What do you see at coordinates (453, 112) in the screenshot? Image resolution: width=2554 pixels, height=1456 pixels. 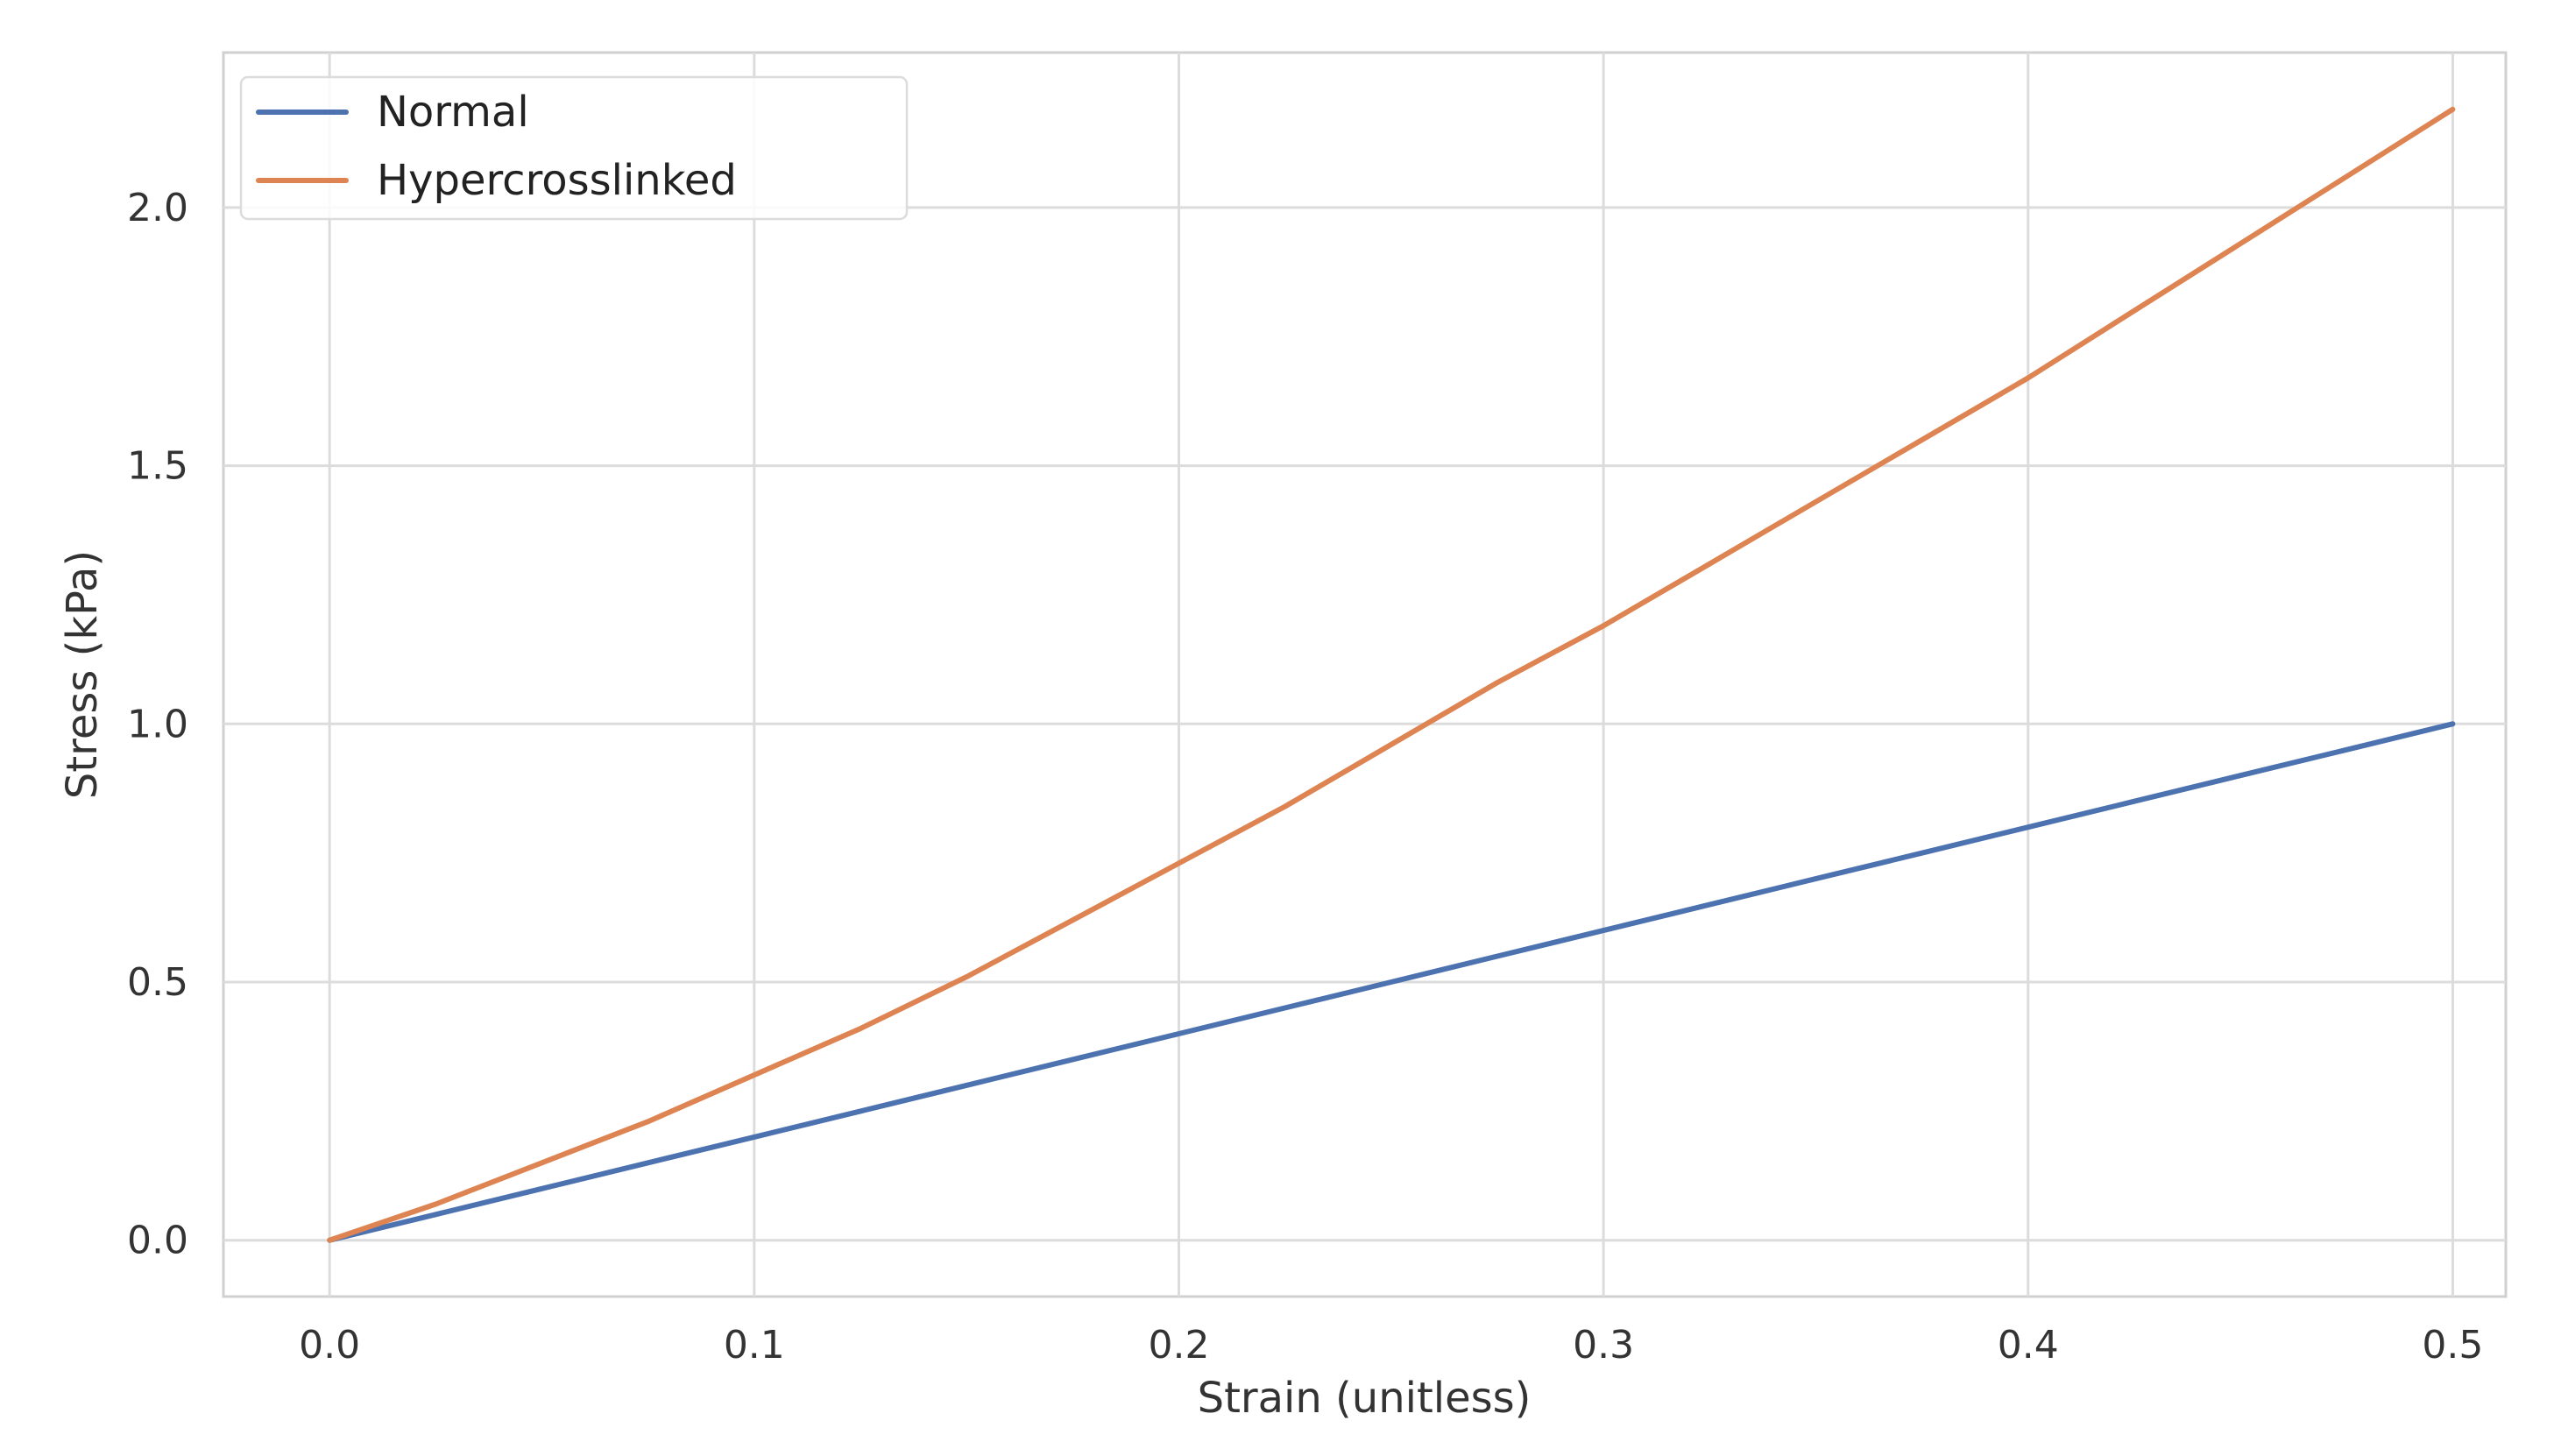 I see `legend-label-normal: Normal` at bounding box center [453, 112].